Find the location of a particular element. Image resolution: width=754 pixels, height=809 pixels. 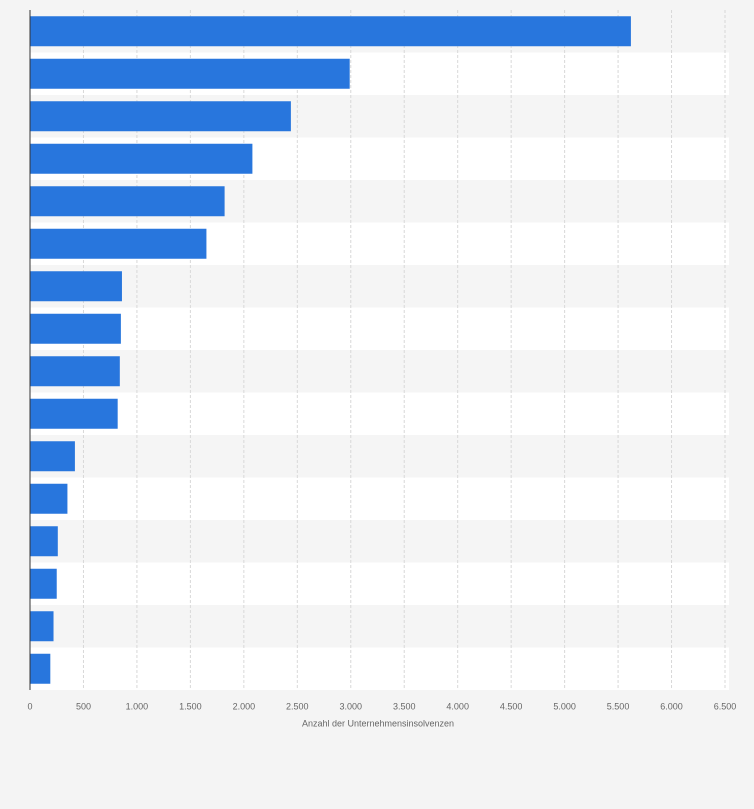

x-axis-label: Anzahl der Unternehmensinsolvenzen is located at coordinates (378, 723).